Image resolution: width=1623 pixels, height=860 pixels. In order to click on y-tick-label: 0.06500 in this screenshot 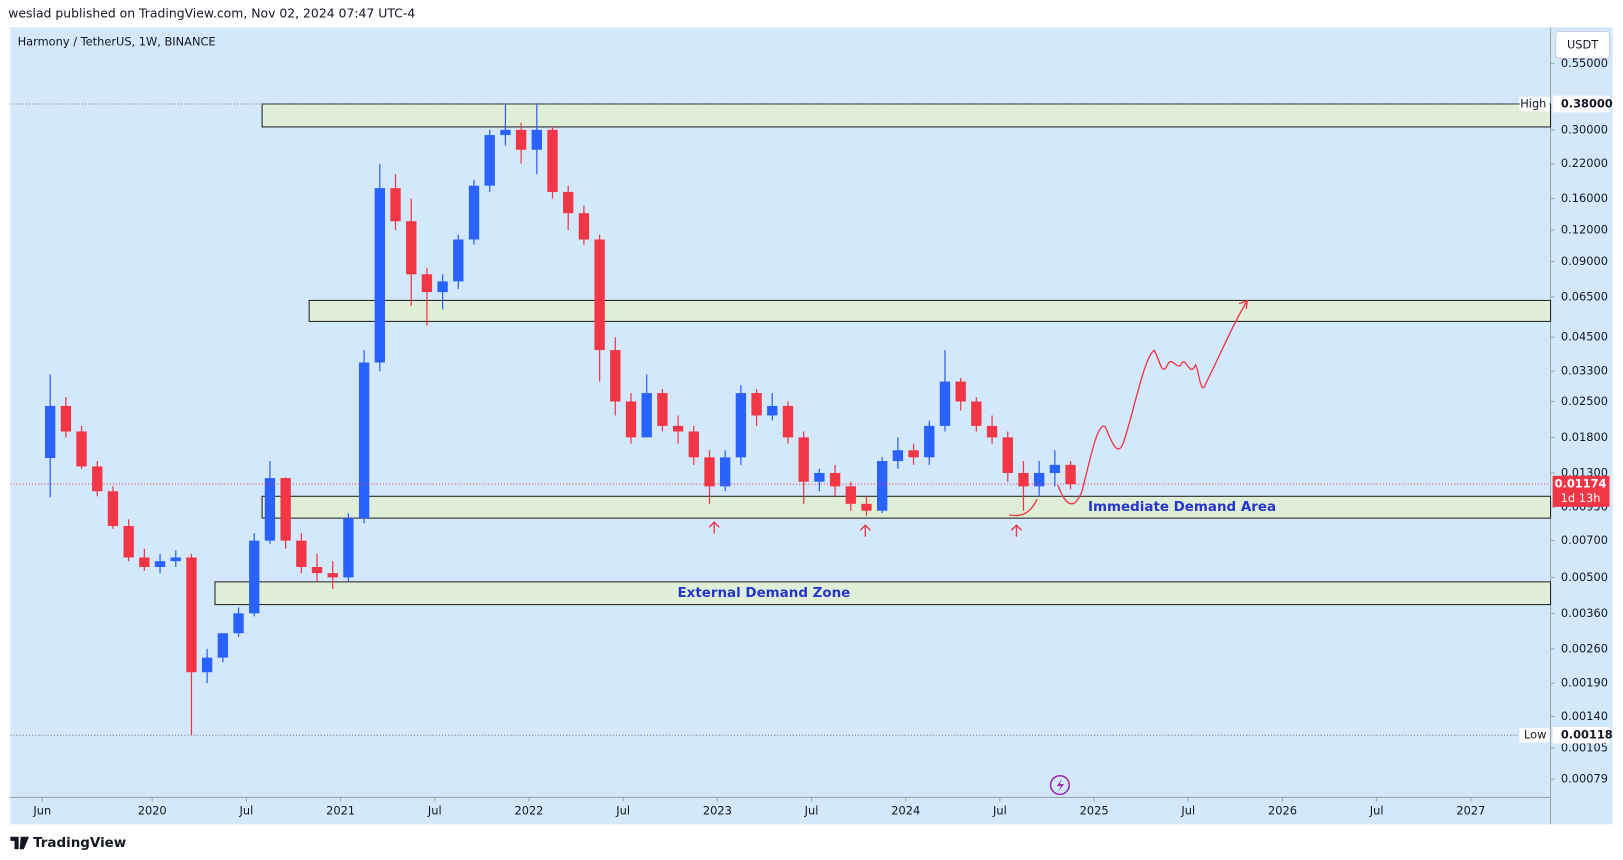, I will do `click(1584, 297)`.